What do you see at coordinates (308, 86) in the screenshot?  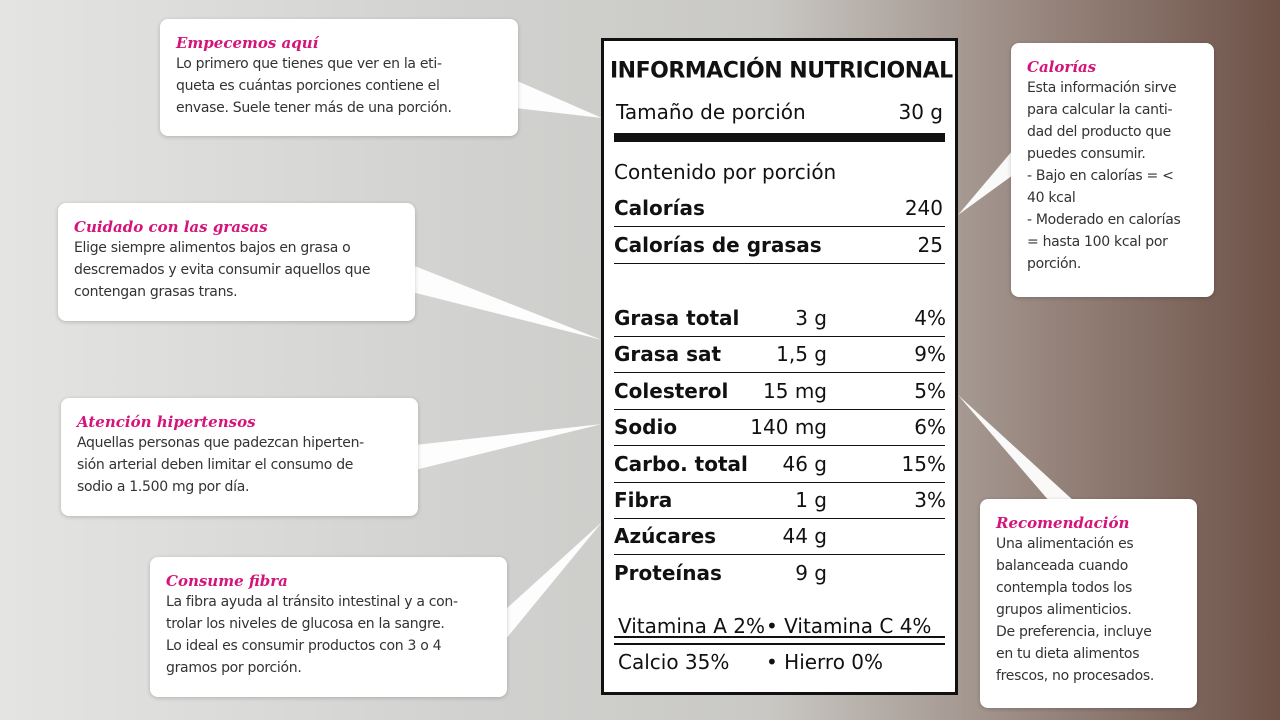 I see `callout-line: queta es cuántas porciones contiene el` at bounding box center [308, 86].